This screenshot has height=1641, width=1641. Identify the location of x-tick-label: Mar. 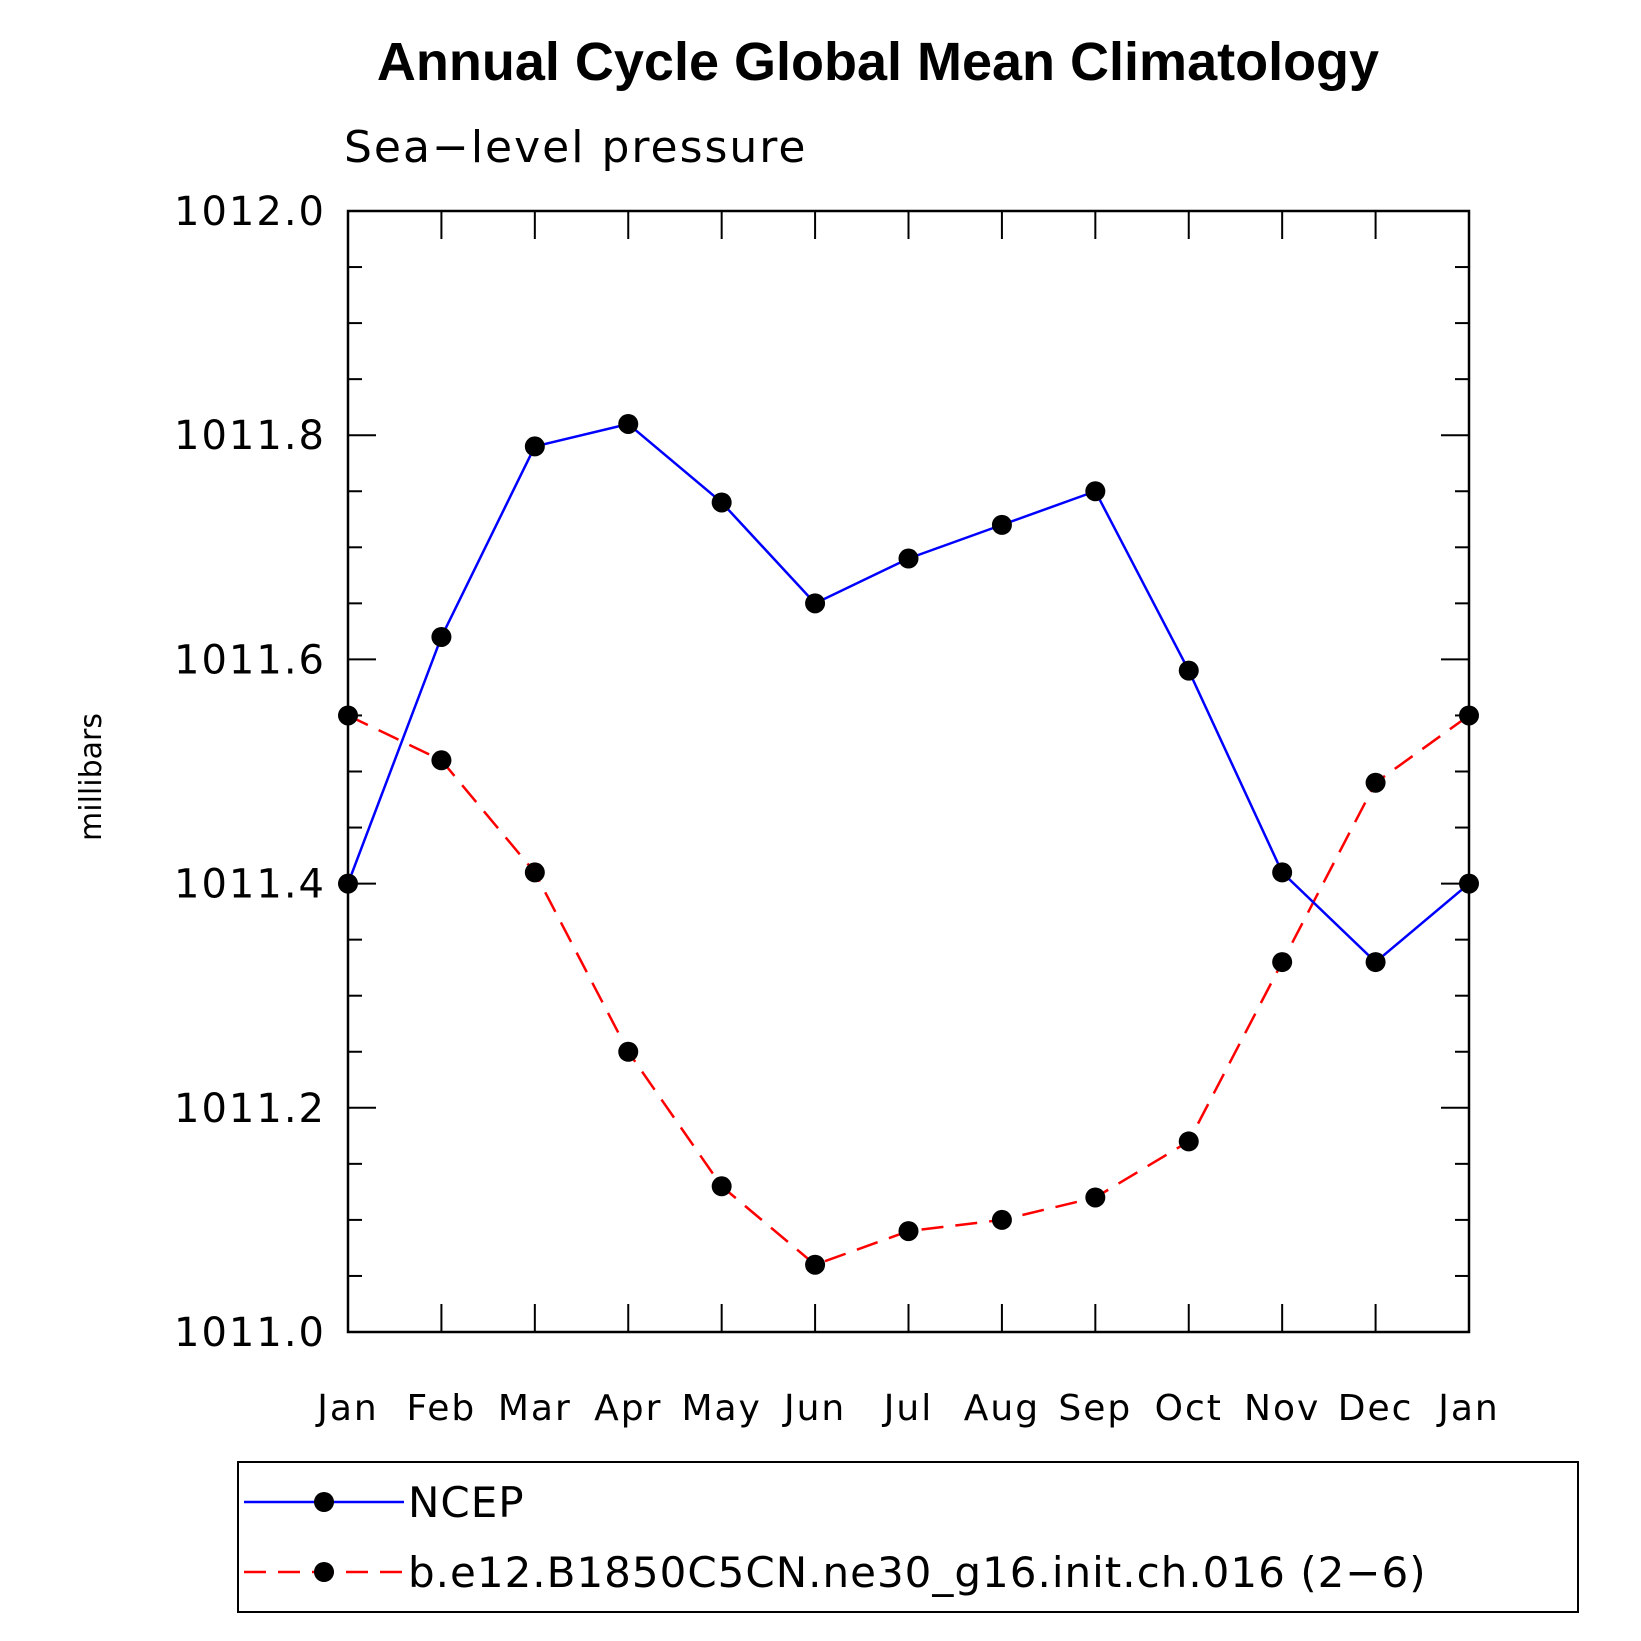
(535, 1408).